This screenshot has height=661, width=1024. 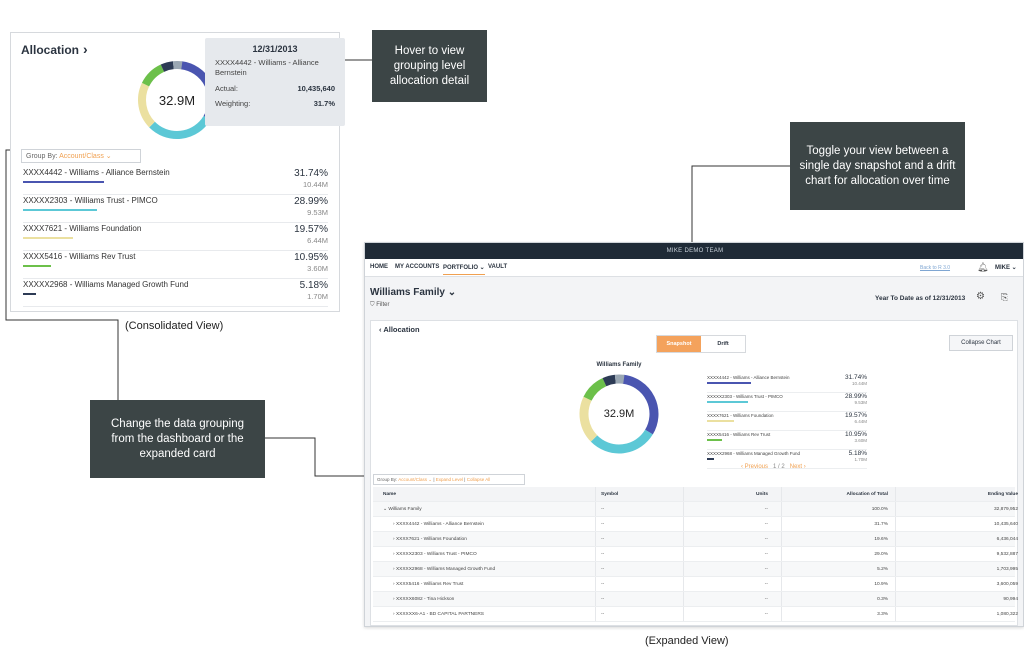 I want to click on back-link: Back to R 3.0, so click(x=935, y=268).